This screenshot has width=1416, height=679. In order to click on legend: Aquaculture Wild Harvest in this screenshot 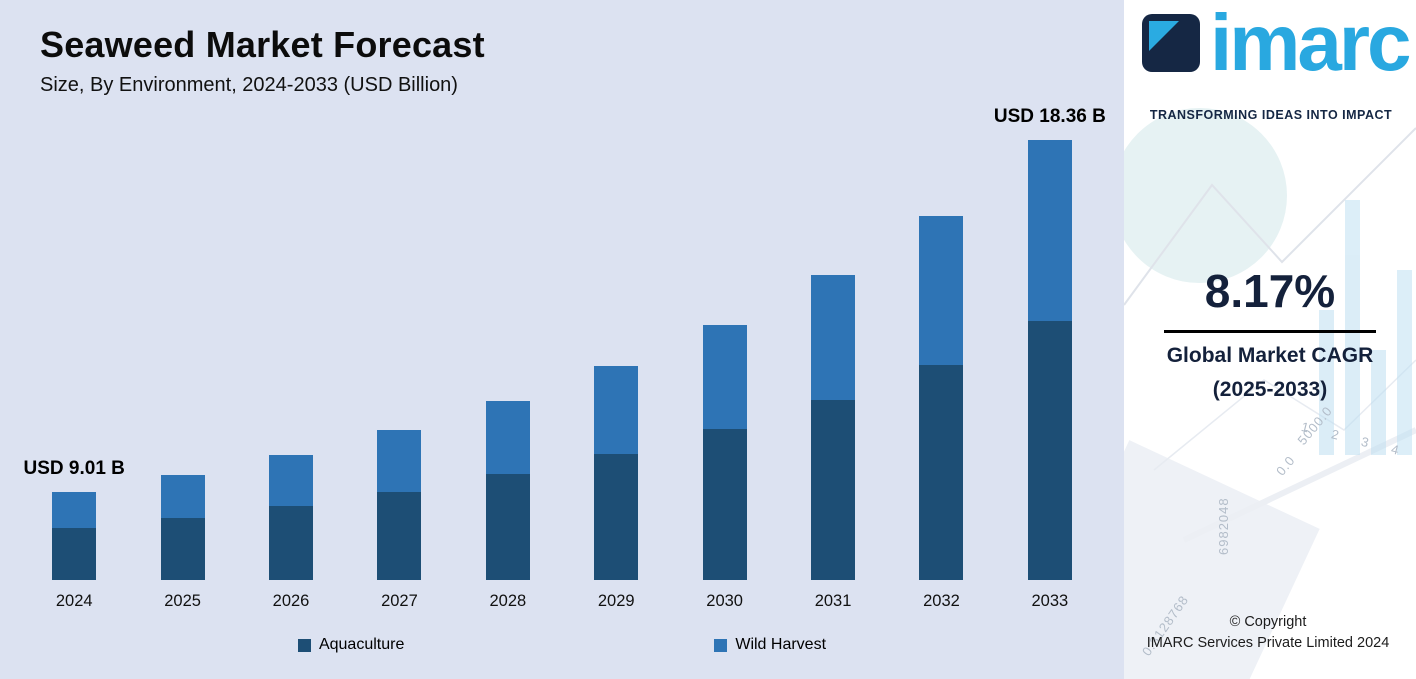, I will do `click(562, 645)`.